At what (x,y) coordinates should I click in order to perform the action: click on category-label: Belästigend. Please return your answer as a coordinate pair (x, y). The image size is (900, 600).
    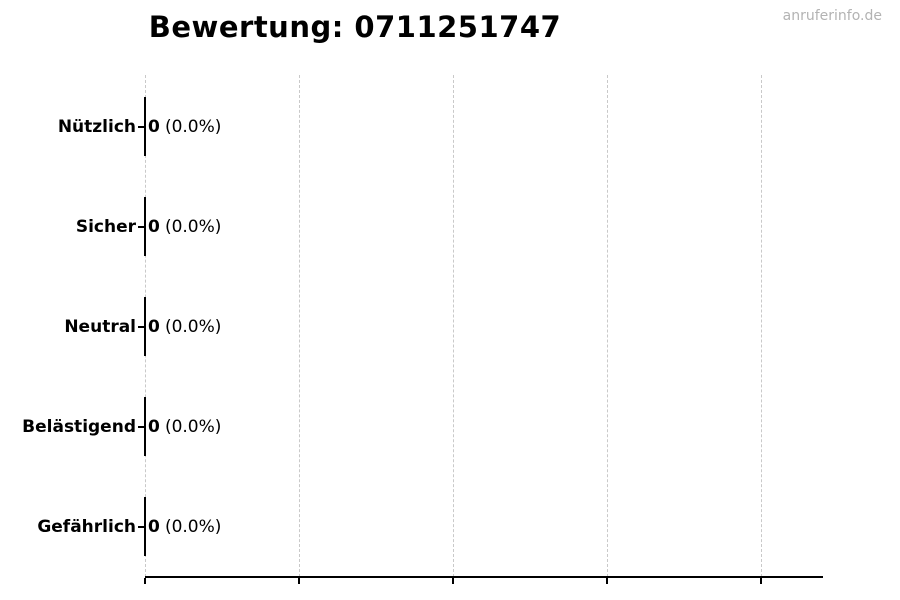
    Looking at the image, I should click on (79, 427).